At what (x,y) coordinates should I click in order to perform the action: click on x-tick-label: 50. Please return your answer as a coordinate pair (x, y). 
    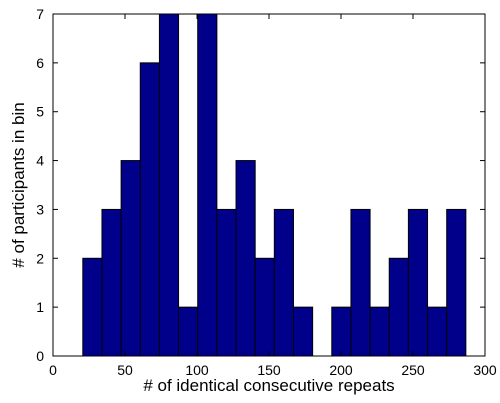
    Looking at the image, I should click on (125, 370).